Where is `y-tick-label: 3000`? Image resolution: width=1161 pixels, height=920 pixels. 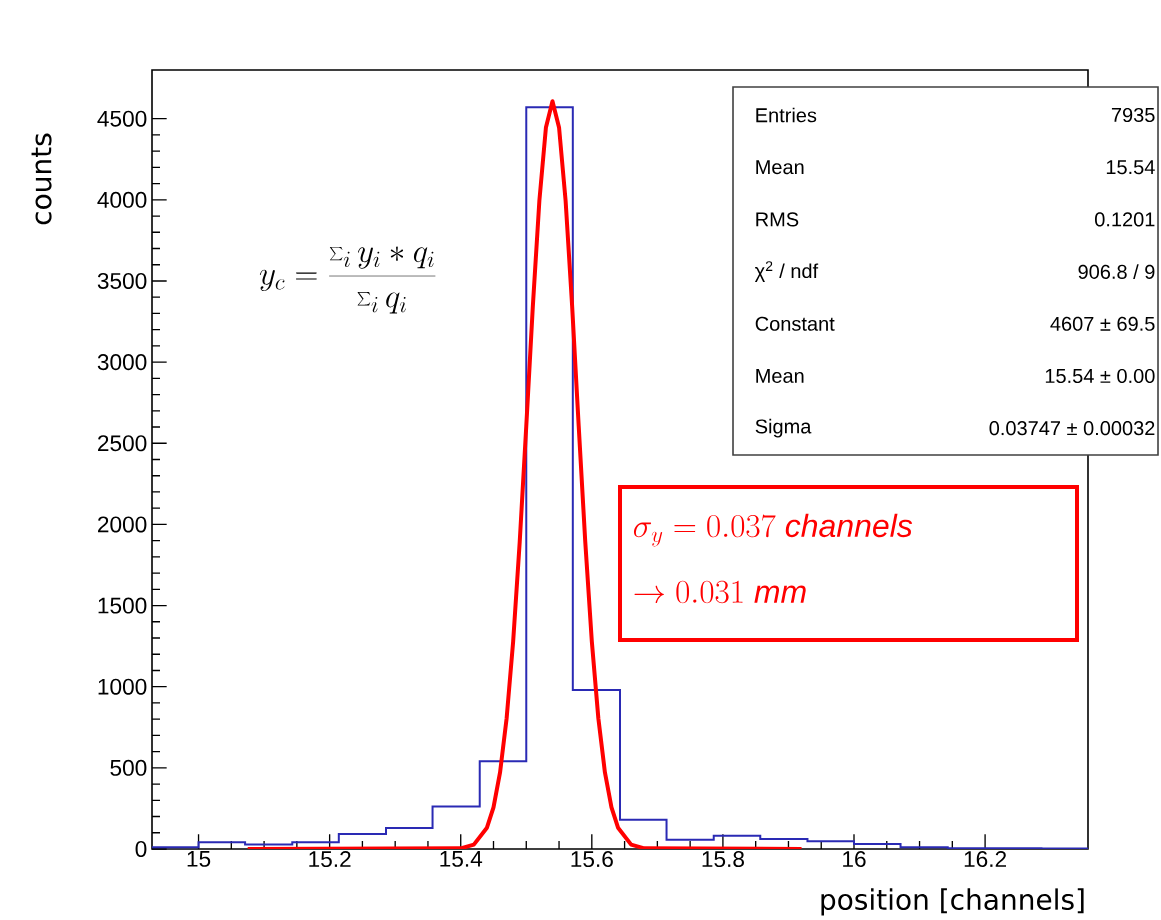
y-tick-label: 3000 is located at coordinates (122, 362).